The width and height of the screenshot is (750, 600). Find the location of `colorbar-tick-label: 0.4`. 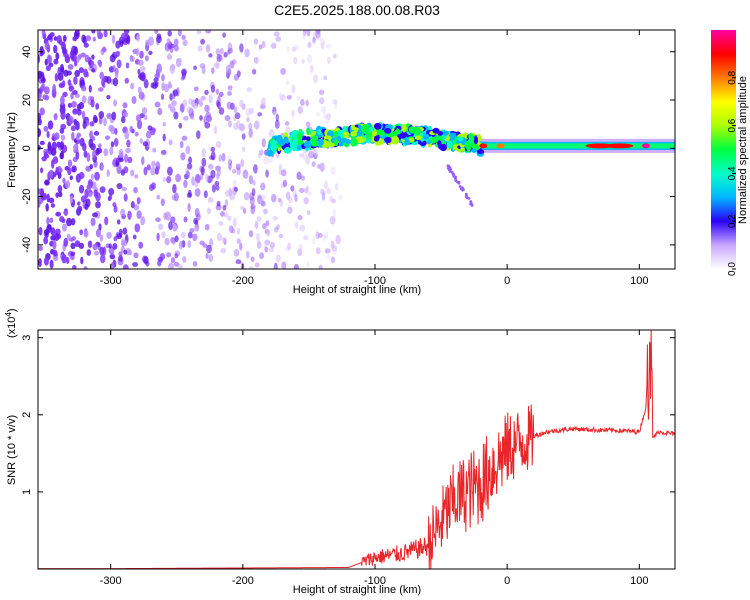

colorbar-tick-label: 0.4 is located at coordinates (732, 173).